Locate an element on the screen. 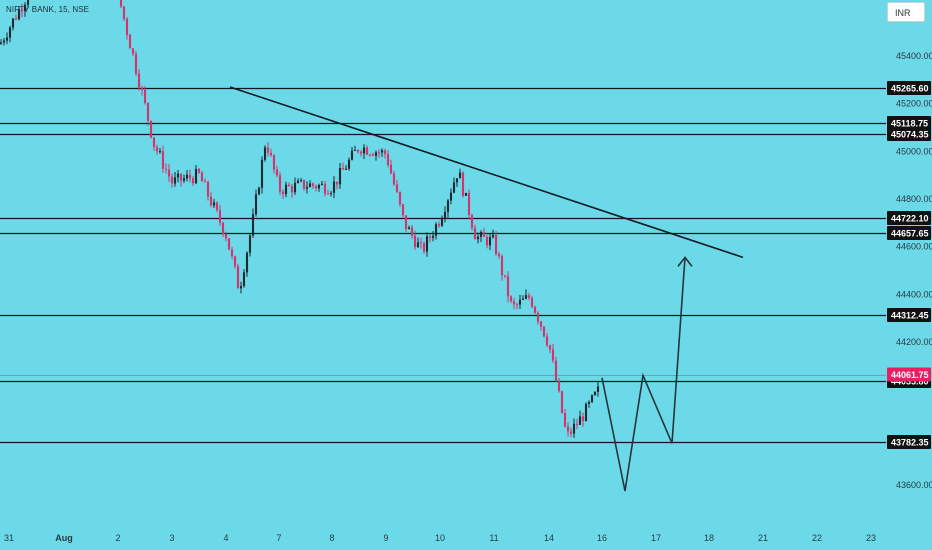 This screenshot has height=550, width=932. x-tick-label: 7 is located at coordinates (278, 538).